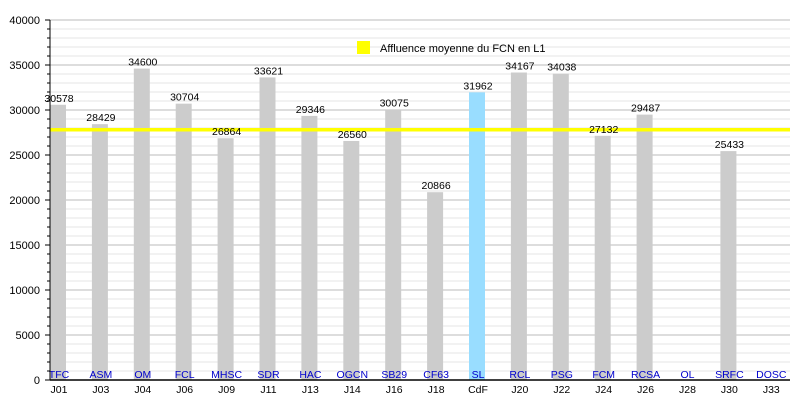  Describe the element at coordinates (352, 390) in the screenshot. I see `x-tick-label-J14: J14` at that location.